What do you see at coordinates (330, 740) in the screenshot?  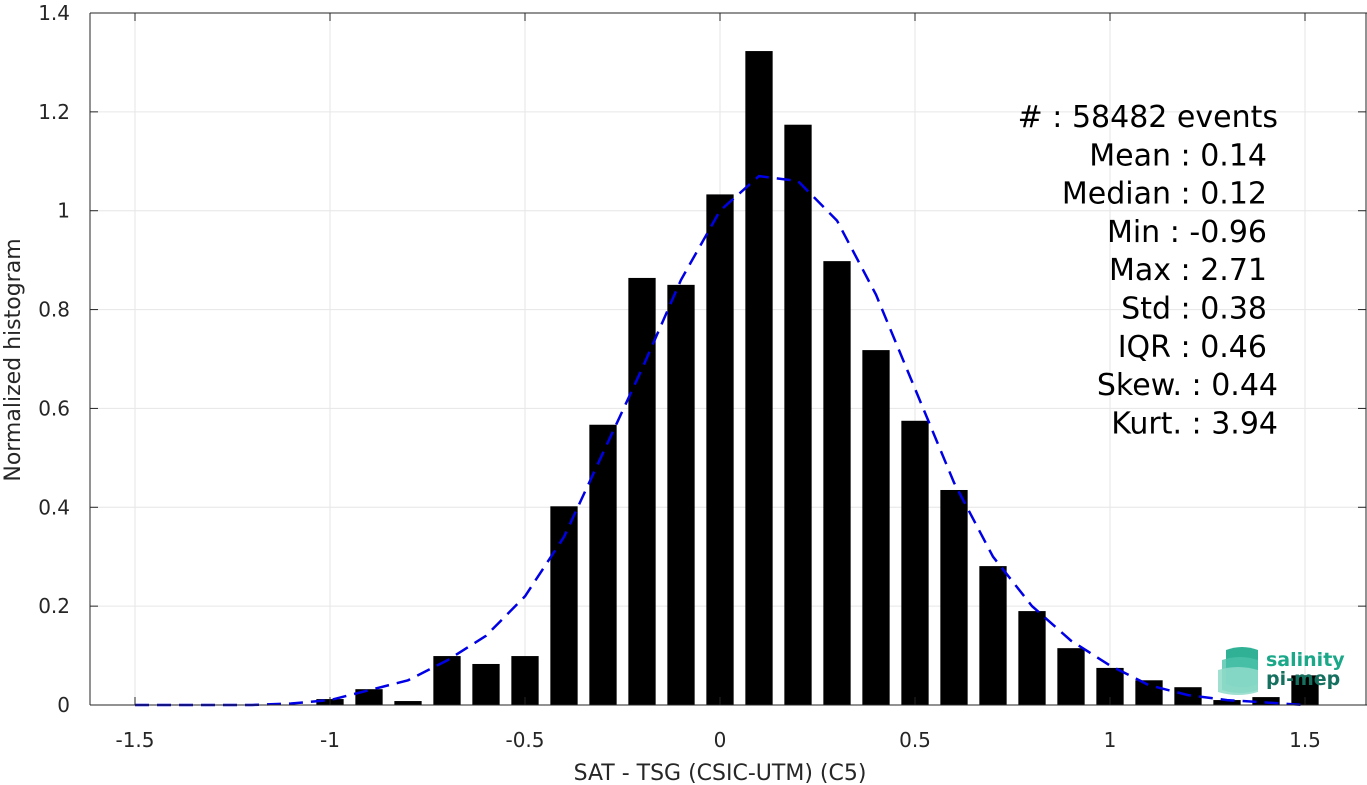 I see `x-tick-label: -1` at bounding box center [330, 740].